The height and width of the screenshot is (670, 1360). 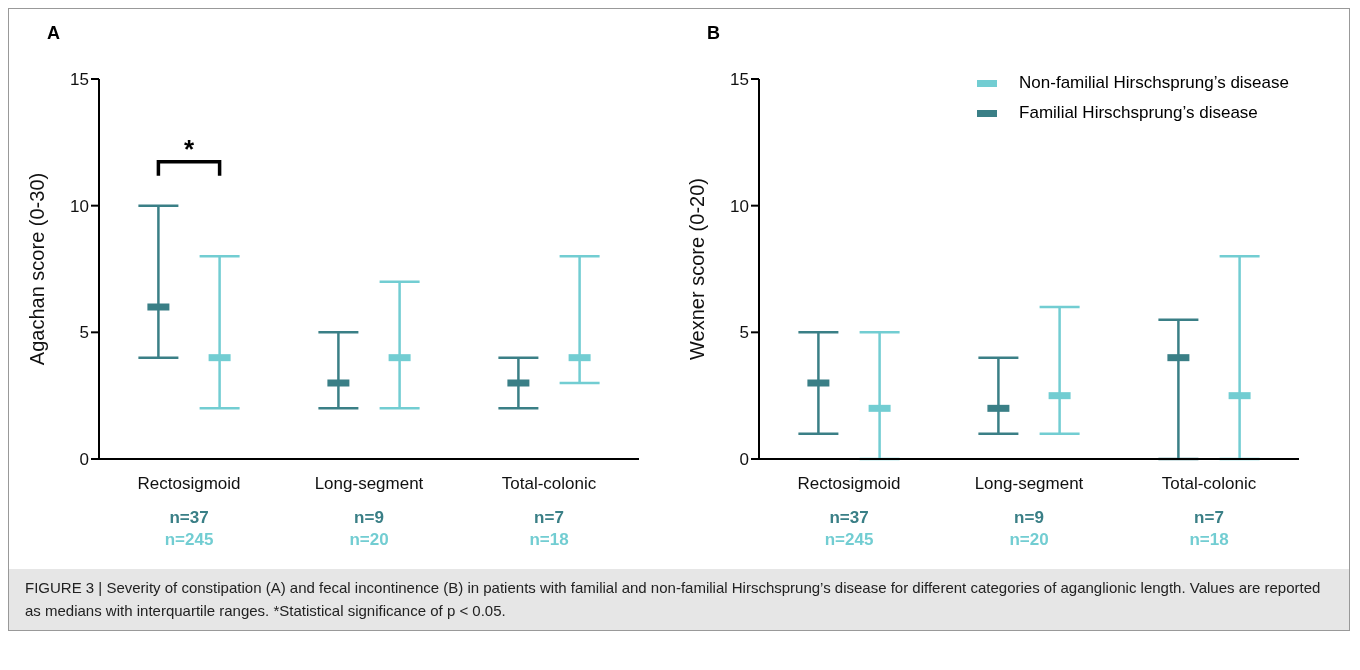 What do you see at coordinates (697, 269) in the screenshot?
I see `y-axis-title: Wexner score (0-20)` at bounding box center [697, 269].